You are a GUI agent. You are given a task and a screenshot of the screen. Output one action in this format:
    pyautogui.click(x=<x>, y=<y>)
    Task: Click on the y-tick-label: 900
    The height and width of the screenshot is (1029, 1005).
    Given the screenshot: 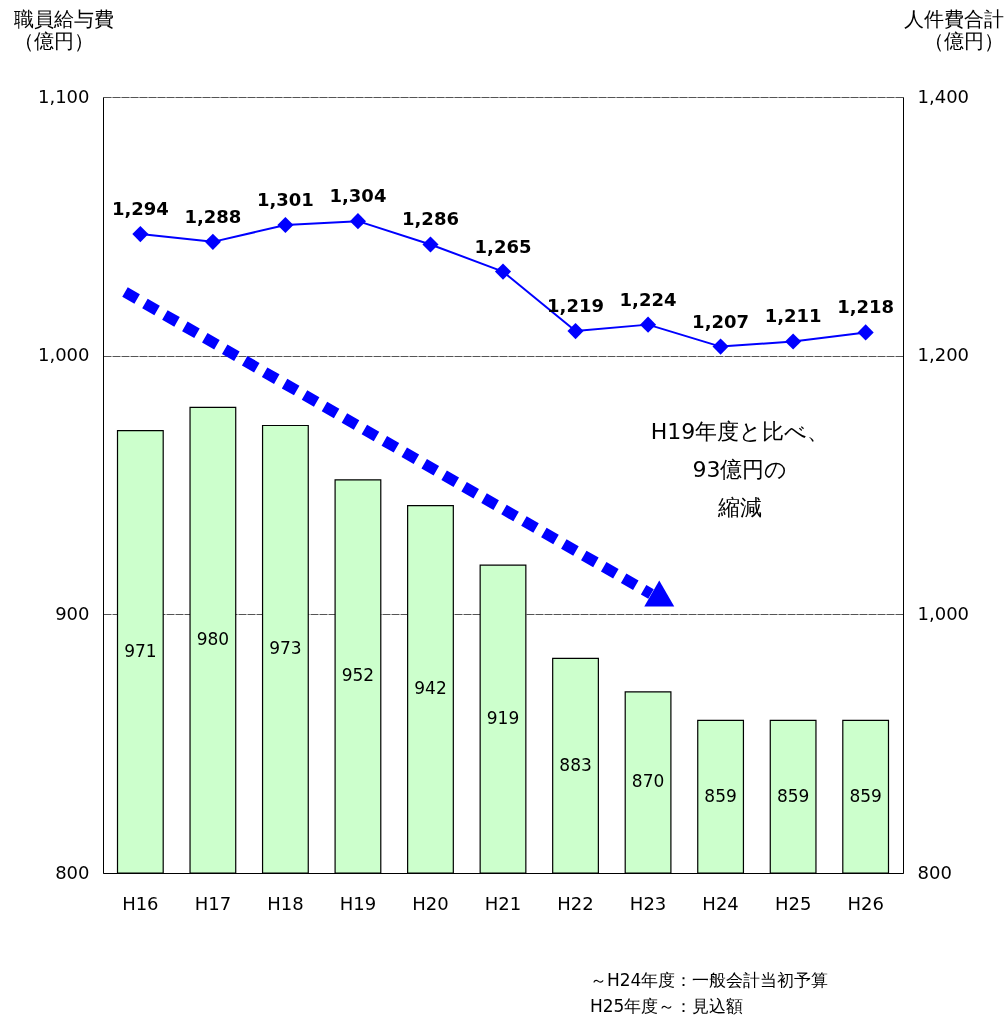 What is the action you would take?
    pyautogui.click(x=72, y=613)
    